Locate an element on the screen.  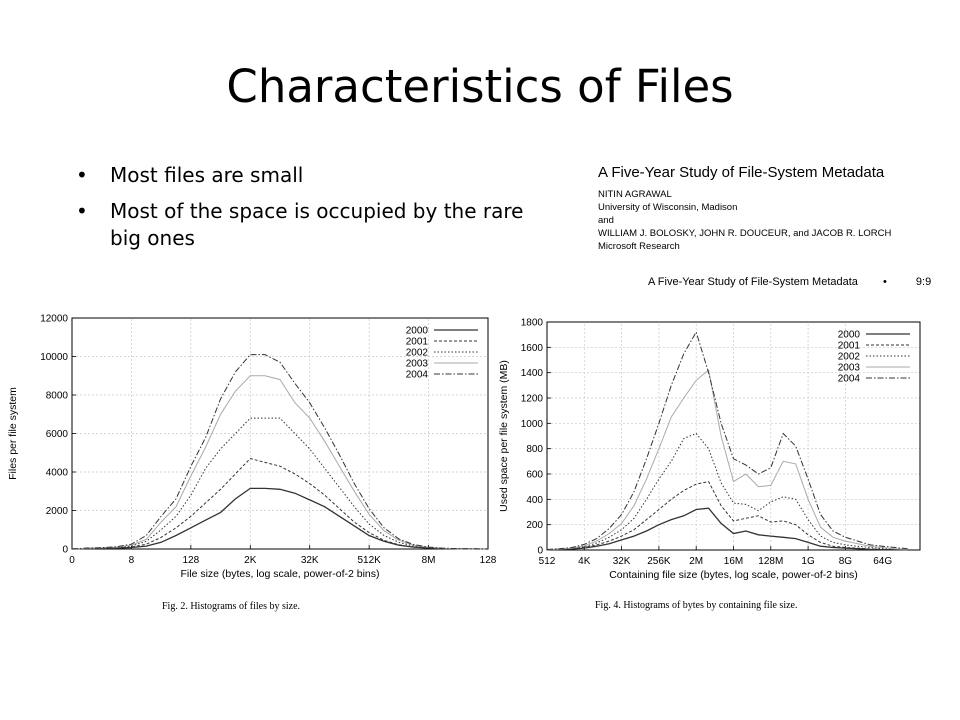
y-tick-label: 200 is located at coordinates (534, 525).